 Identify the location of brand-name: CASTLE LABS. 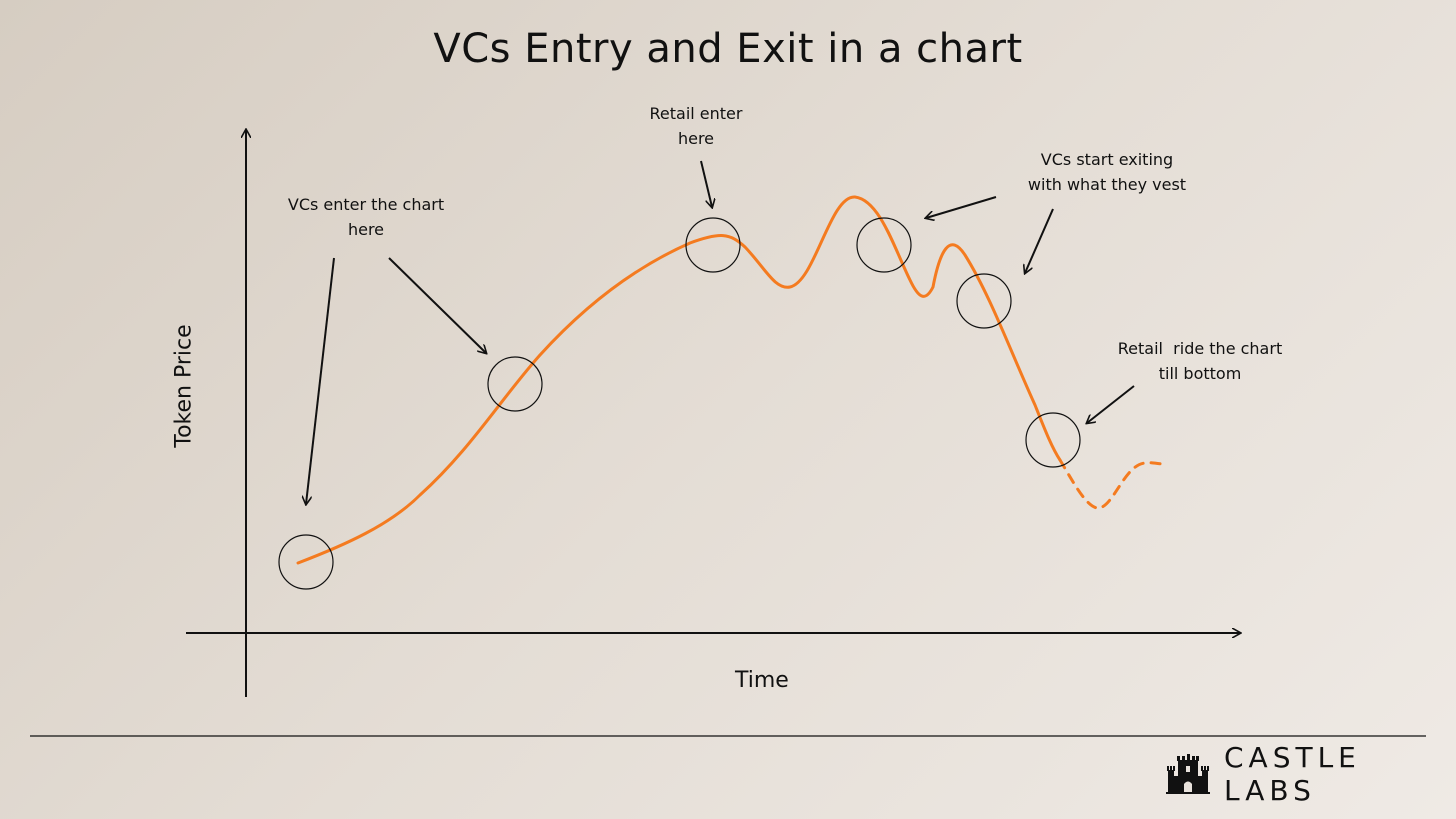
(1292, 774).